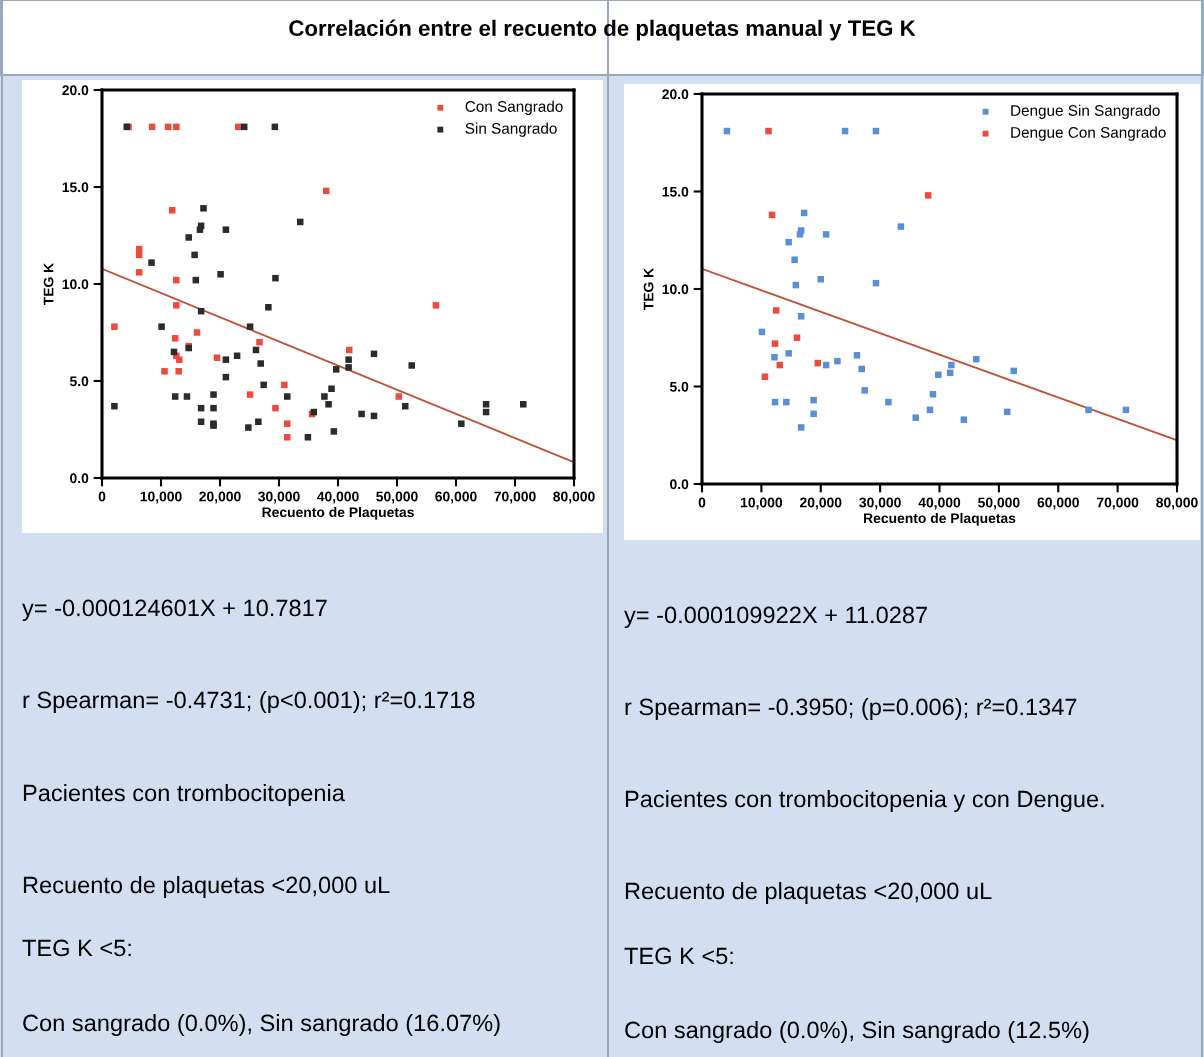  Describe the element at coordinates (511, 129) in the screenshot. I see `legend-label: Sin Sangrado` at that location.